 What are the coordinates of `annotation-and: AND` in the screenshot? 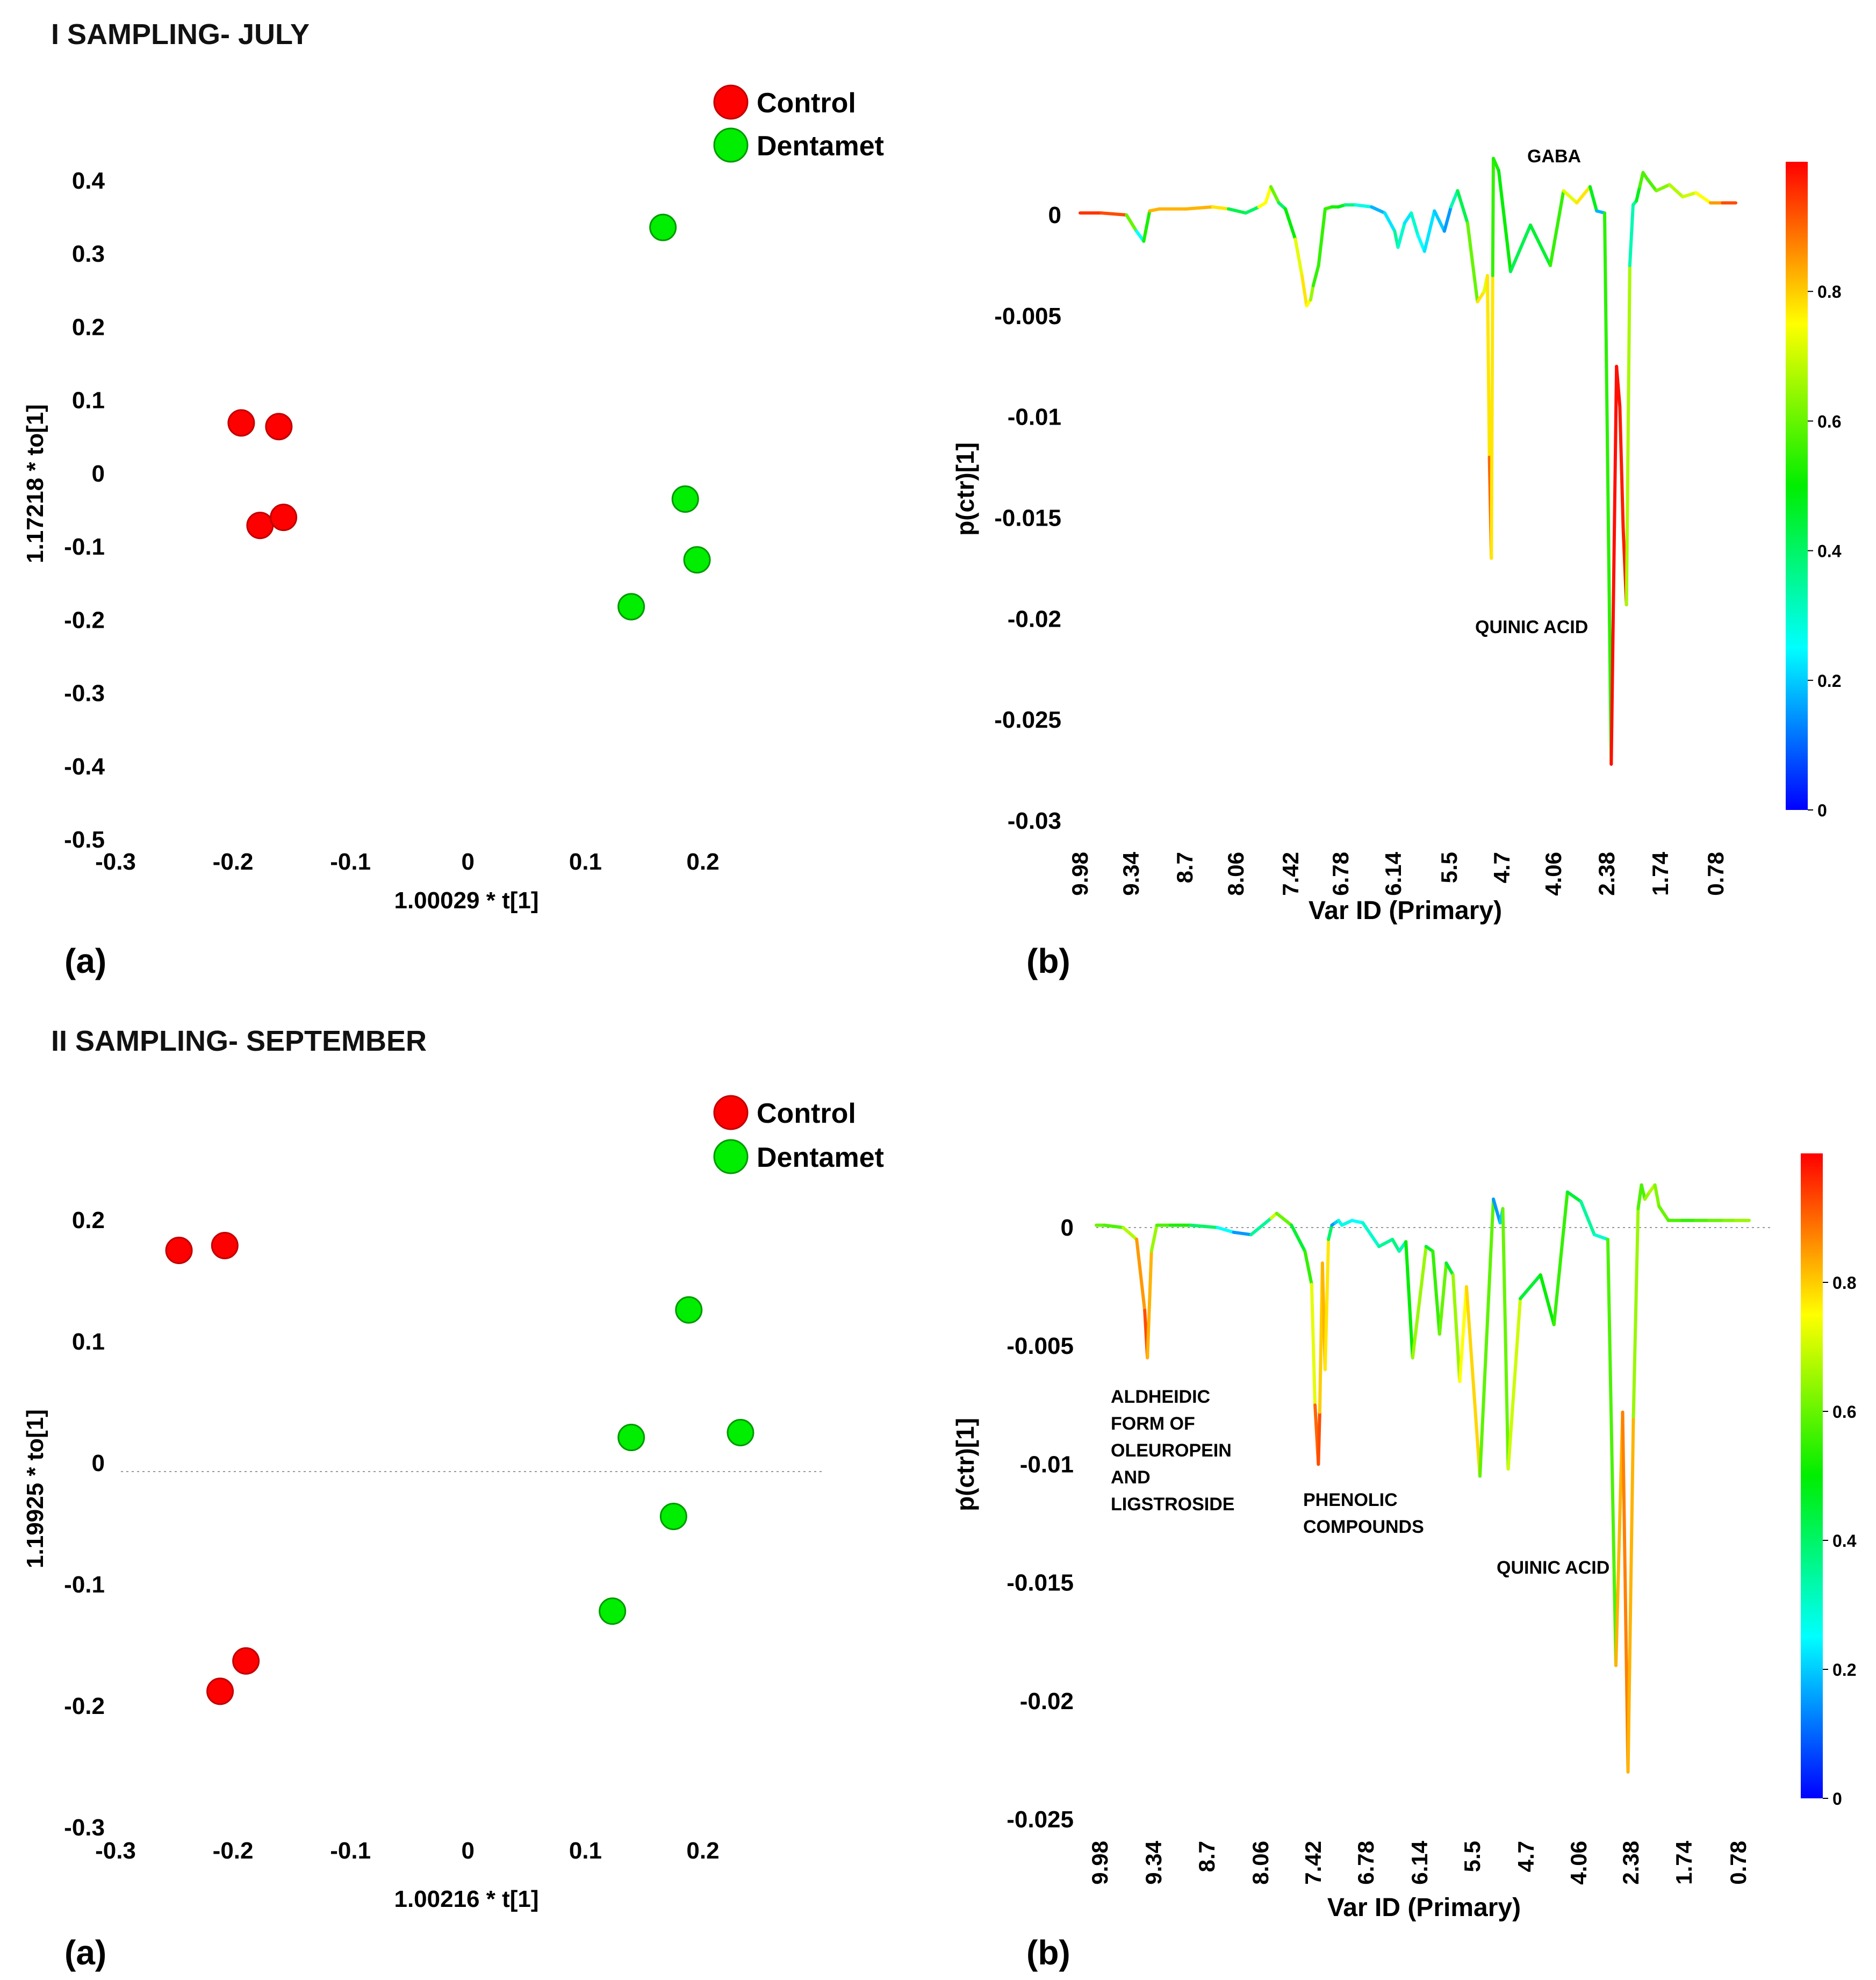 It's located at (1131, 1477).